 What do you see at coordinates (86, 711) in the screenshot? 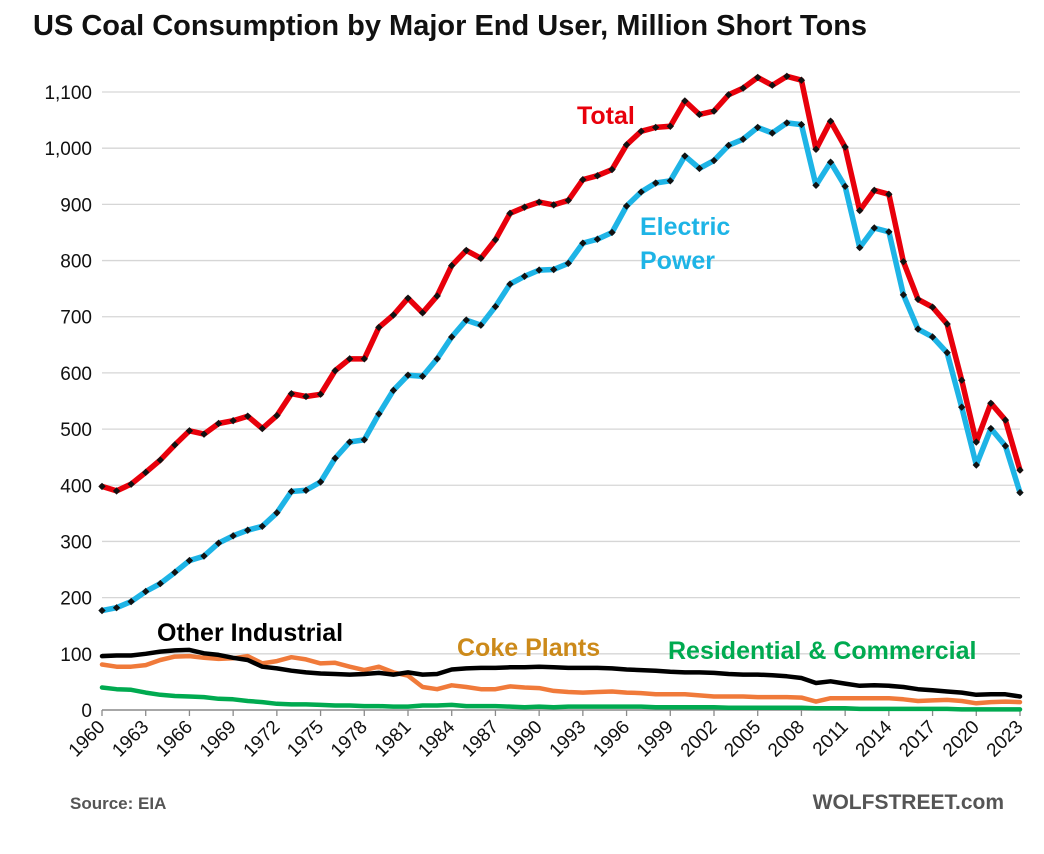
I see `y-tick-label: 0` at bounding box center [86, 711].